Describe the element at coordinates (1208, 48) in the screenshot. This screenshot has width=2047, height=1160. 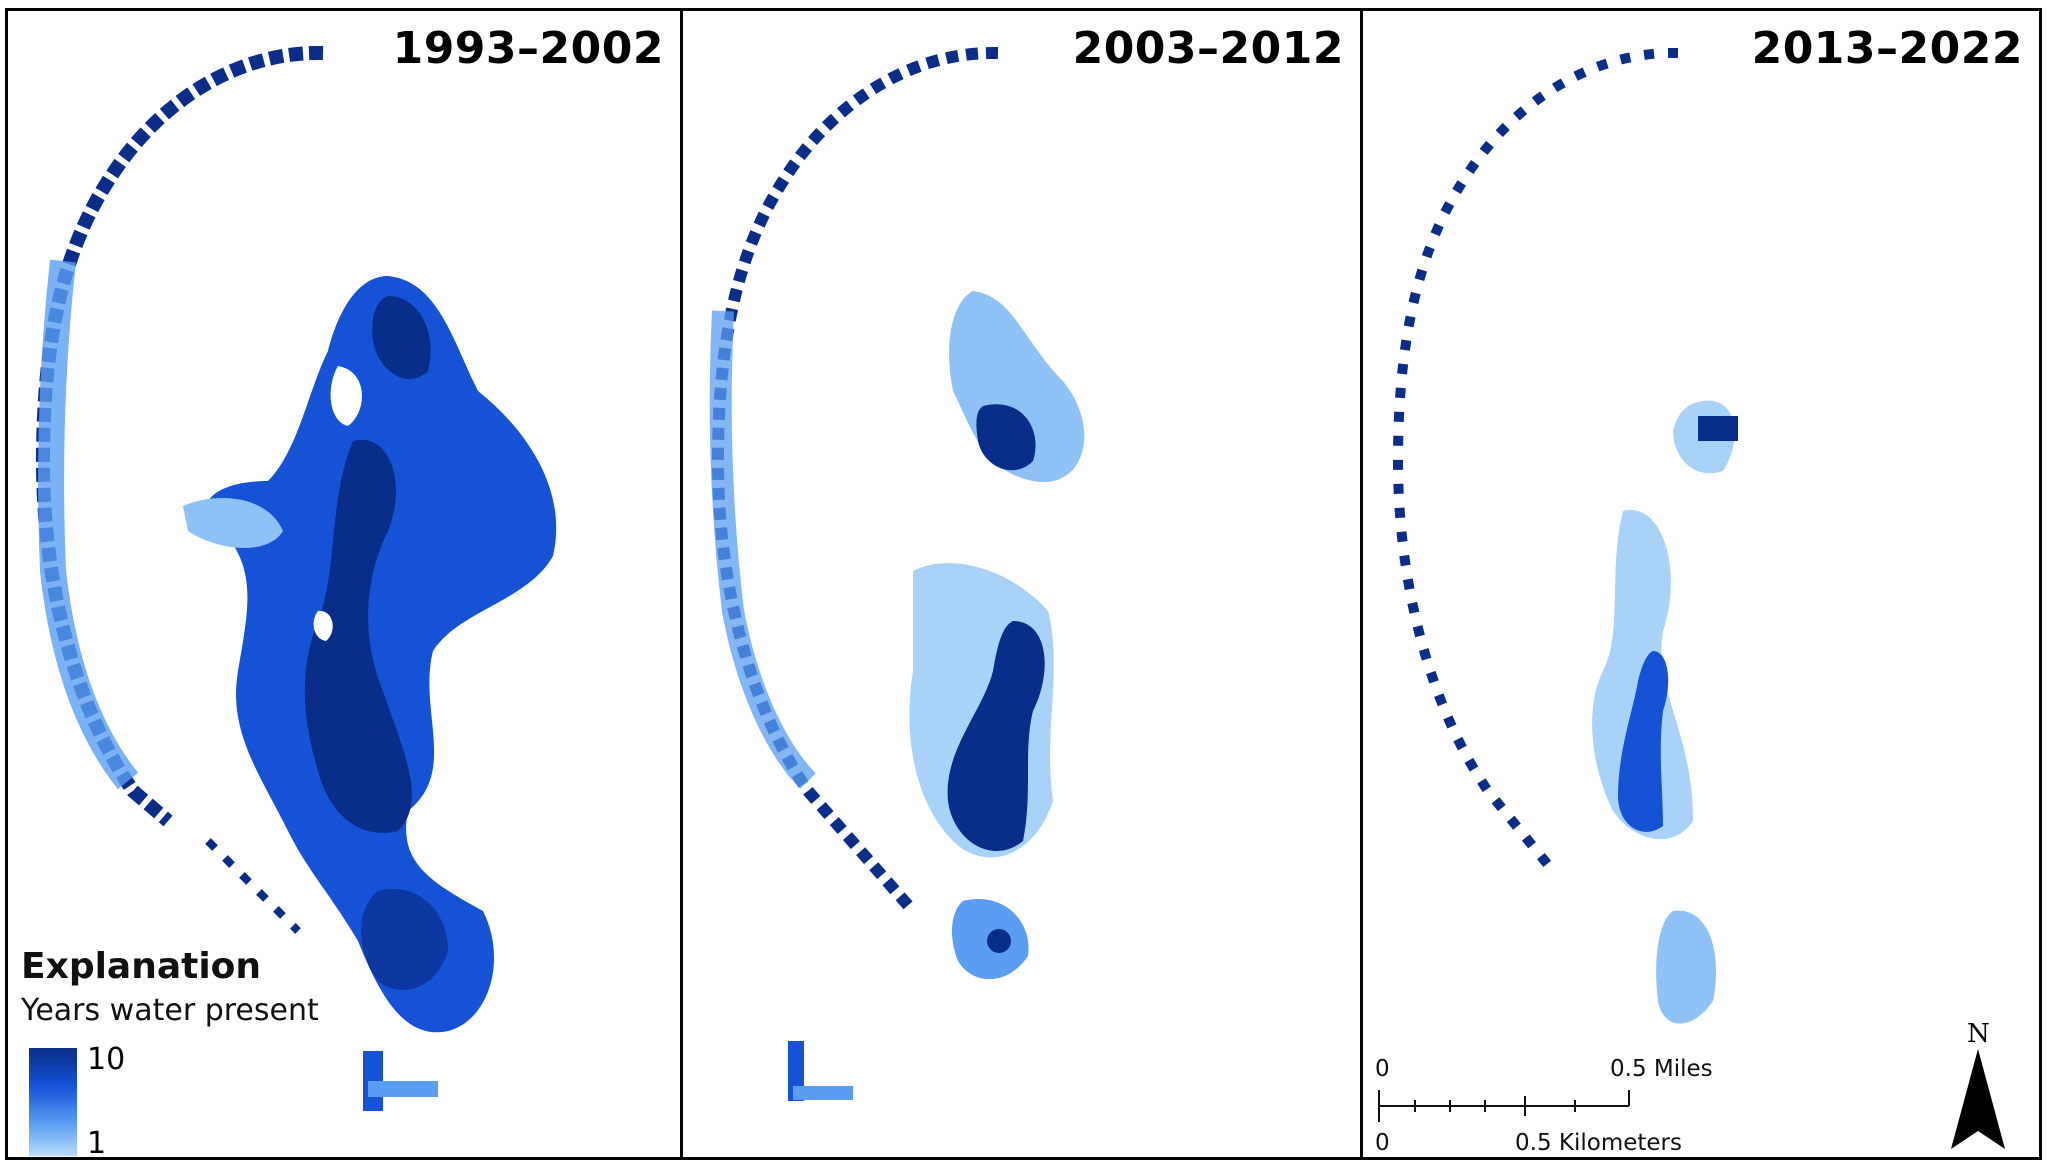
I see `panel-title: 2003–2012` at that location.